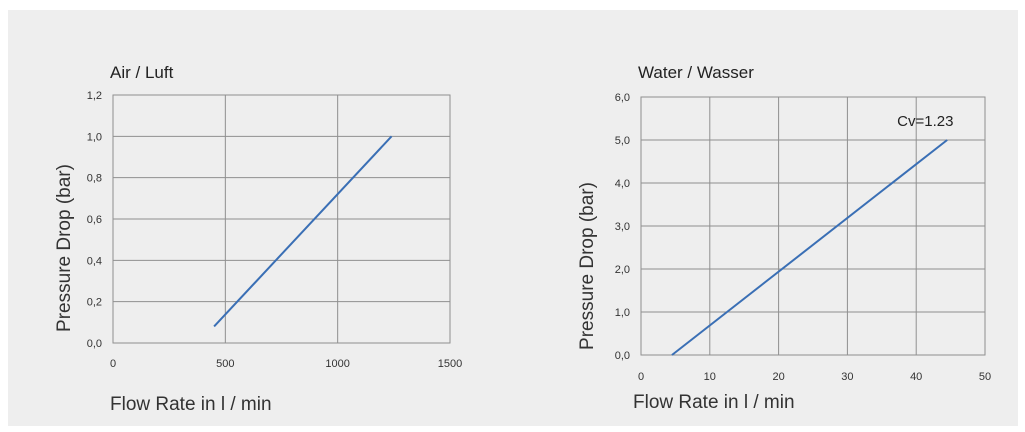  What do you see at coordinates (337, 364) in the screenshot?
I see `air-x-tick-label: 1000` at bounding box center [337, 364].